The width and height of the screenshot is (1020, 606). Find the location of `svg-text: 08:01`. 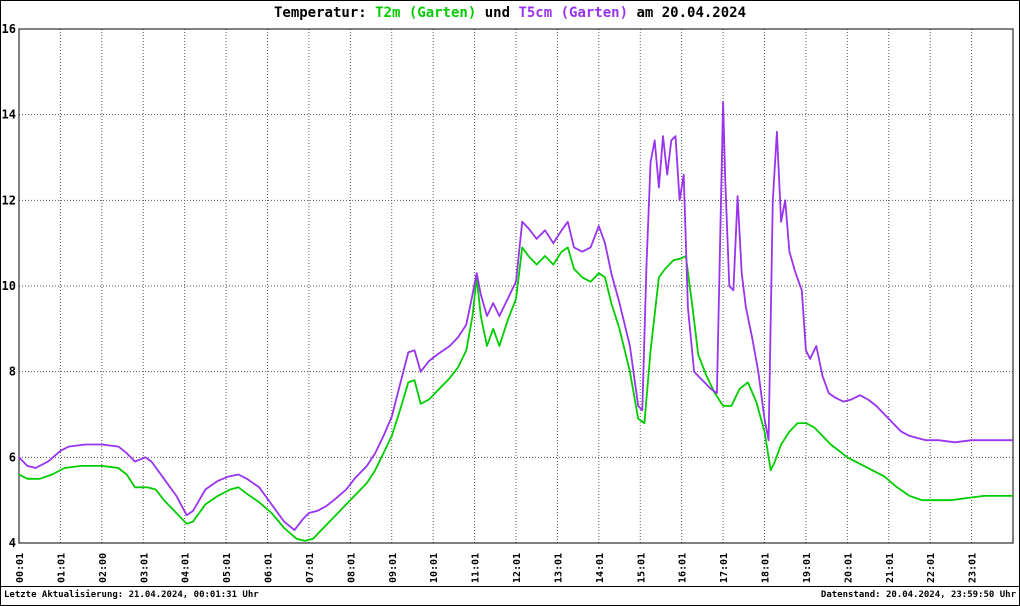

svg-text: 08:01 is located at coordinates (351, 568).